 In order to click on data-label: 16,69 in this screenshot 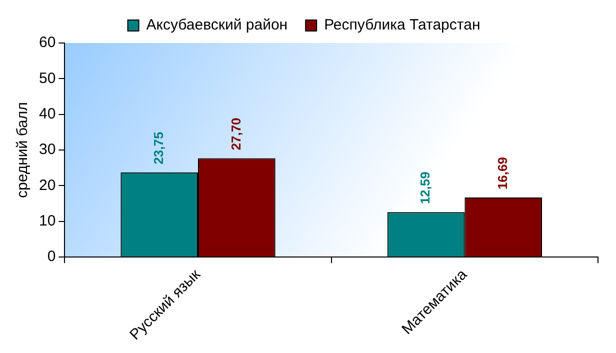, I will do `click(502, 173)`.